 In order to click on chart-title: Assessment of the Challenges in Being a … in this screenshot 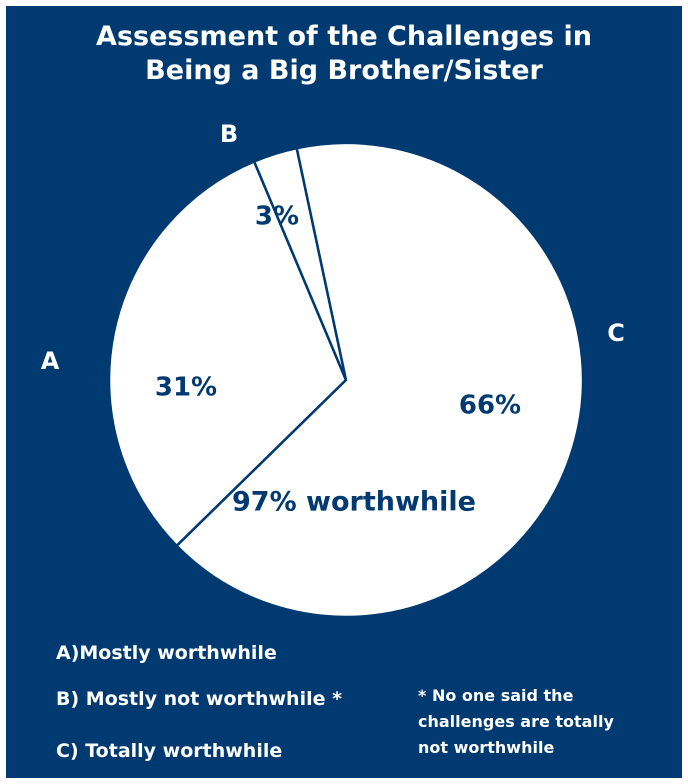, I will do `click(344, 54)`.